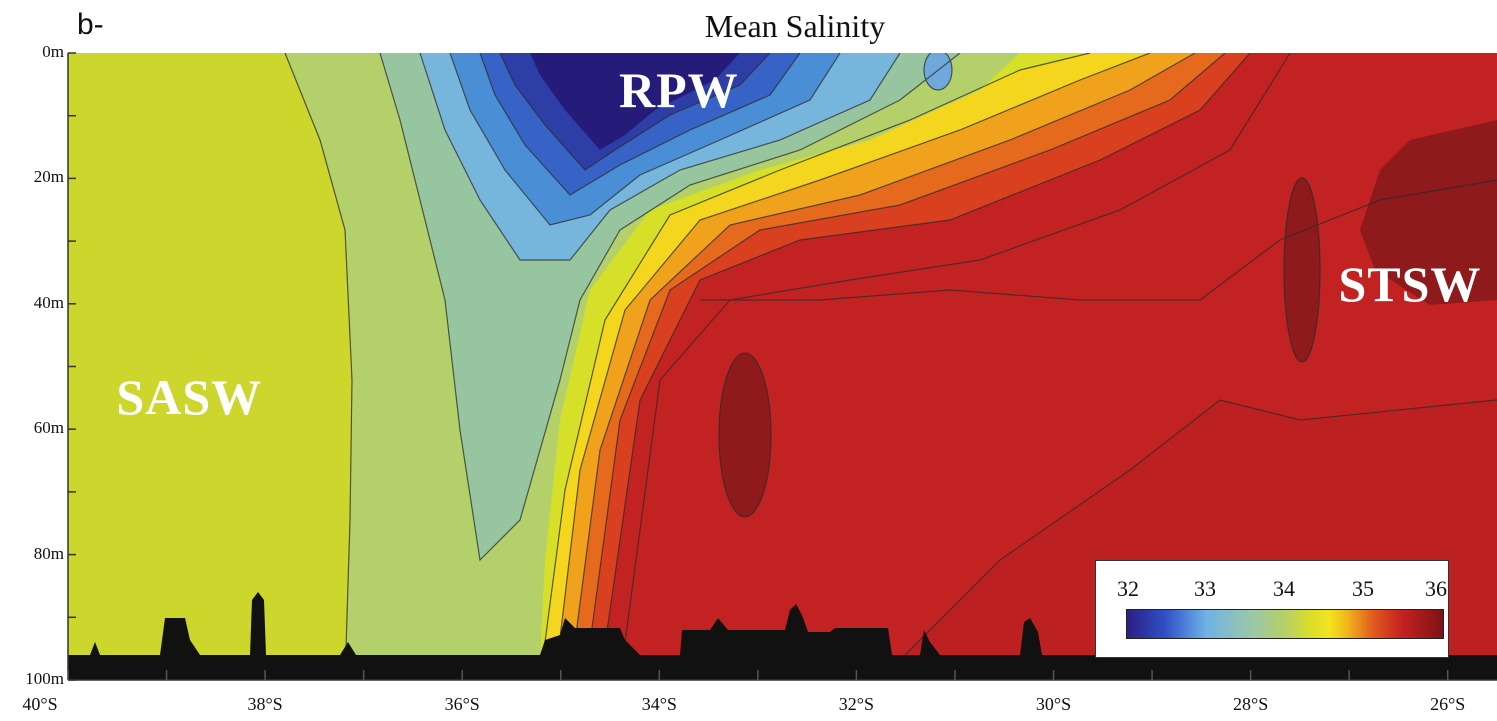  Describe the element at coordinates (1053, 704) in the screenshot. I see `x-tick-label: 30°S` at that location.